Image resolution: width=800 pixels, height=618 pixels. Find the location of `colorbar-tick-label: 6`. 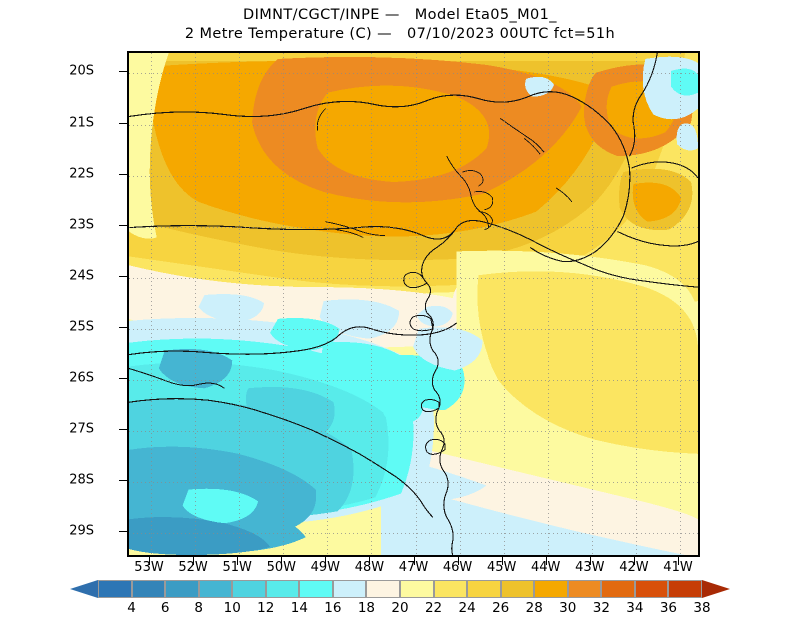

colorbar-tick-label: 6 is located at coordinates (165, 608).